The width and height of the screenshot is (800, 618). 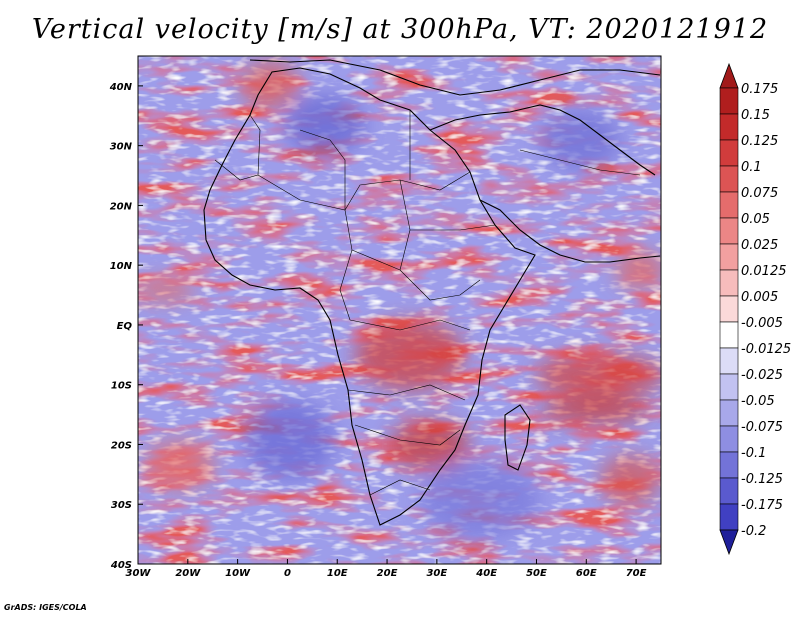 I want to click on colorbar-level-label: 0.075, so click(x=759, y=193).